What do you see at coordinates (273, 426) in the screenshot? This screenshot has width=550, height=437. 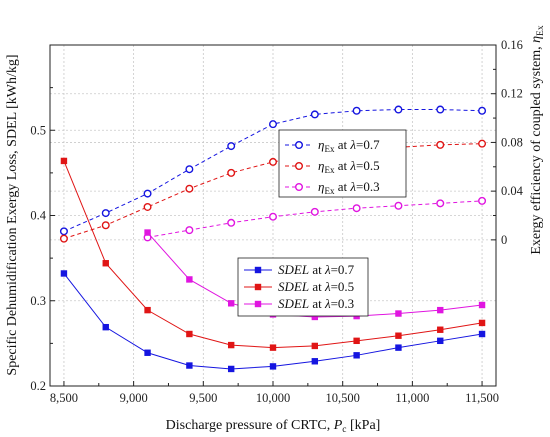 I see `x-axis-title: Discharge pressure of CRTC, Pc [kPa]` at bounding box center [273, 426].